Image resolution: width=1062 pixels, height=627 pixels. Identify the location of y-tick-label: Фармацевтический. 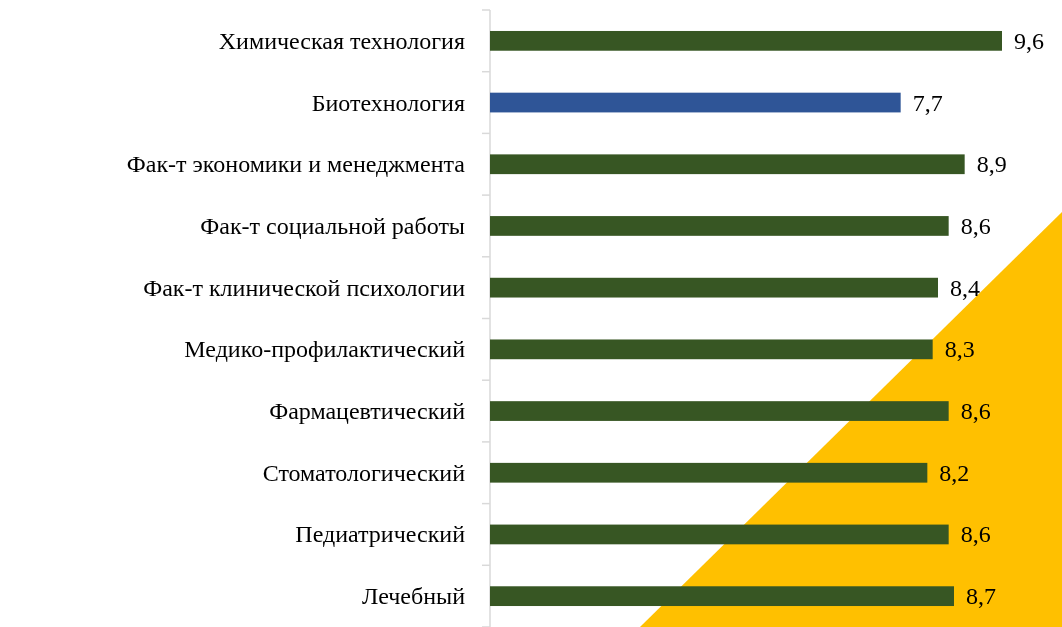
(367, 411).